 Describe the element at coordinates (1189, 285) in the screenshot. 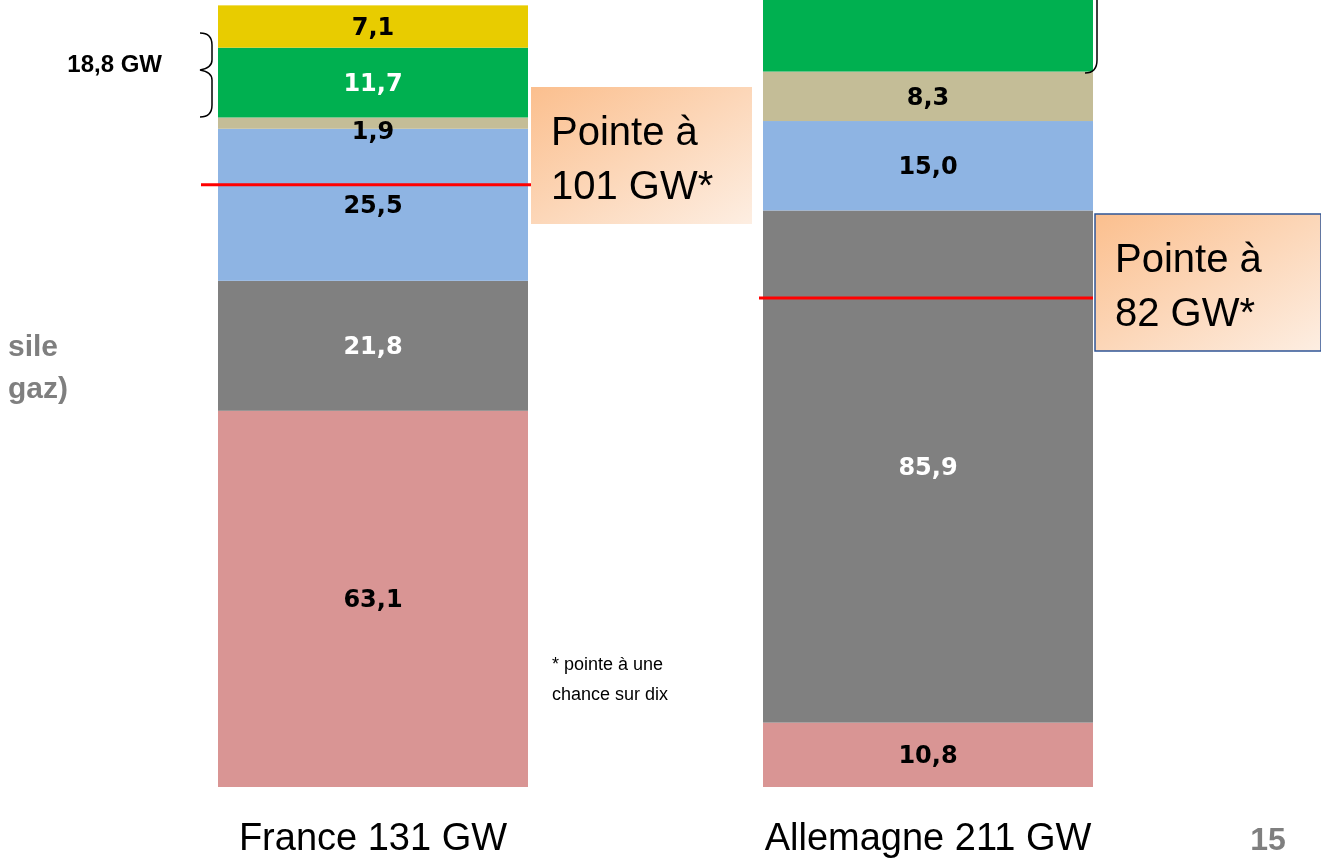

I see `ref-line-label: Pointe à 82 GW*` at that location.